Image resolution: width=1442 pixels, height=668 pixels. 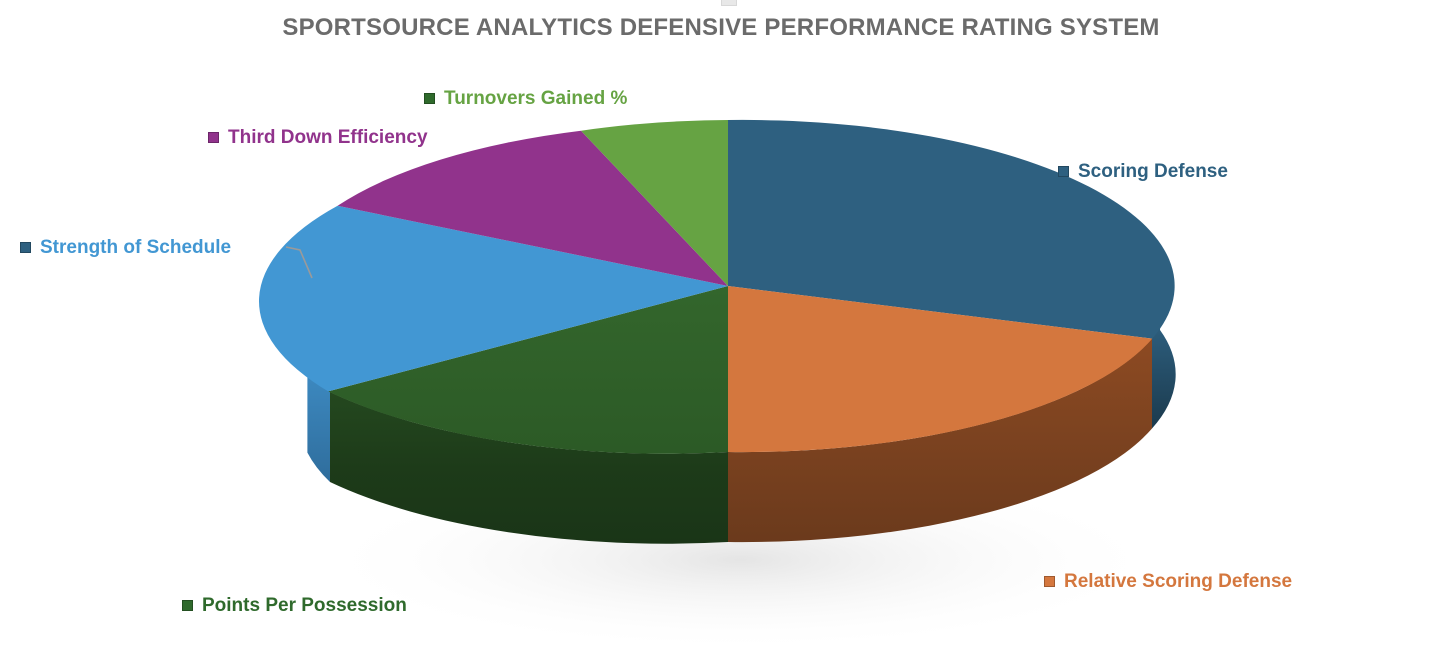 What do you see at coordinates (187, 605) in the screenshot?
I see `legend-marker-points-per-possession` at bounding box center [187, 605].